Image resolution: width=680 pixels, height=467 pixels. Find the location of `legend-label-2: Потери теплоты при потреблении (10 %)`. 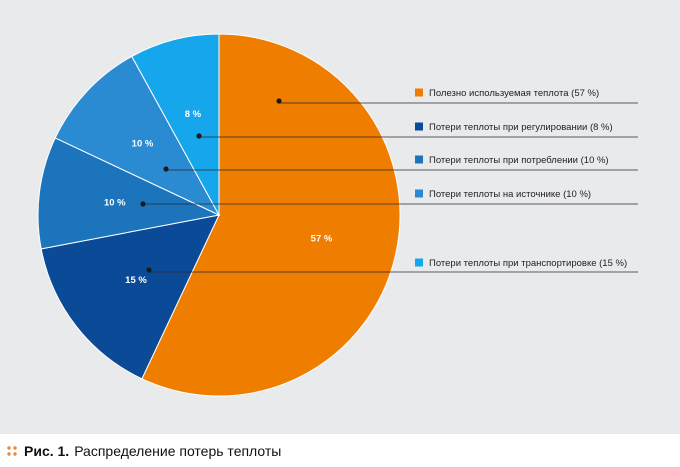

legend-label-2: Потери теплоты при потреблении (10 %) is located at coordinates (519, 160).